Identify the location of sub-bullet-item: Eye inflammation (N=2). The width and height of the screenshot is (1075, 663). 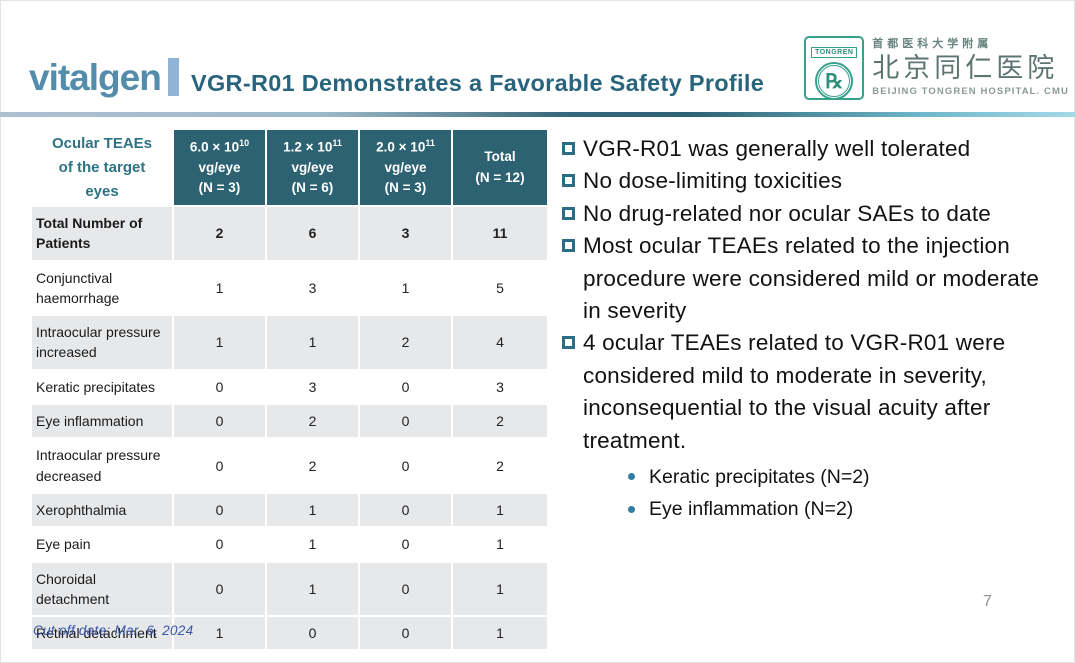
(834, 509).